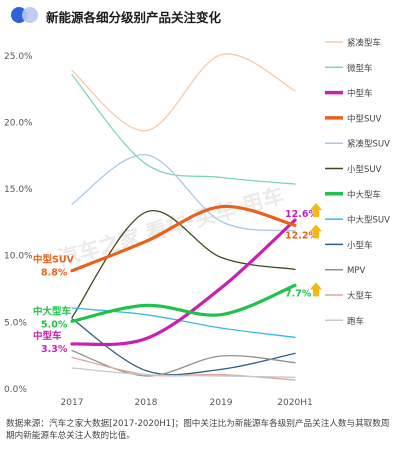 This screenshot has height=451, width=403. I want to click on legend-label: MPV, so click(356, 271).